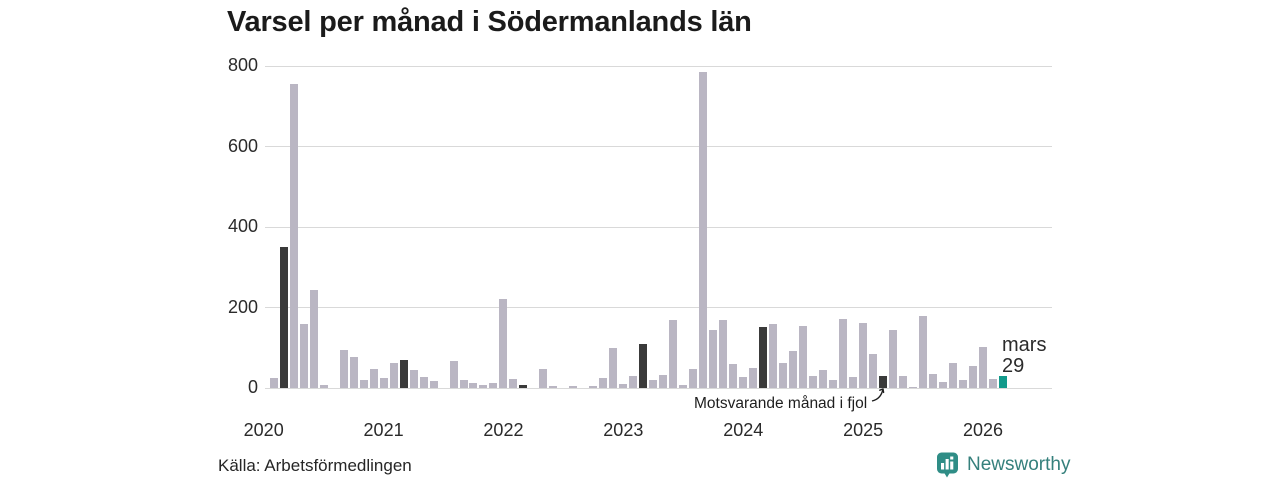  What do you see at coordinates (343, 368) in the screenshot?
I see `bar-2020-m9` at bounding box center [343, 368].